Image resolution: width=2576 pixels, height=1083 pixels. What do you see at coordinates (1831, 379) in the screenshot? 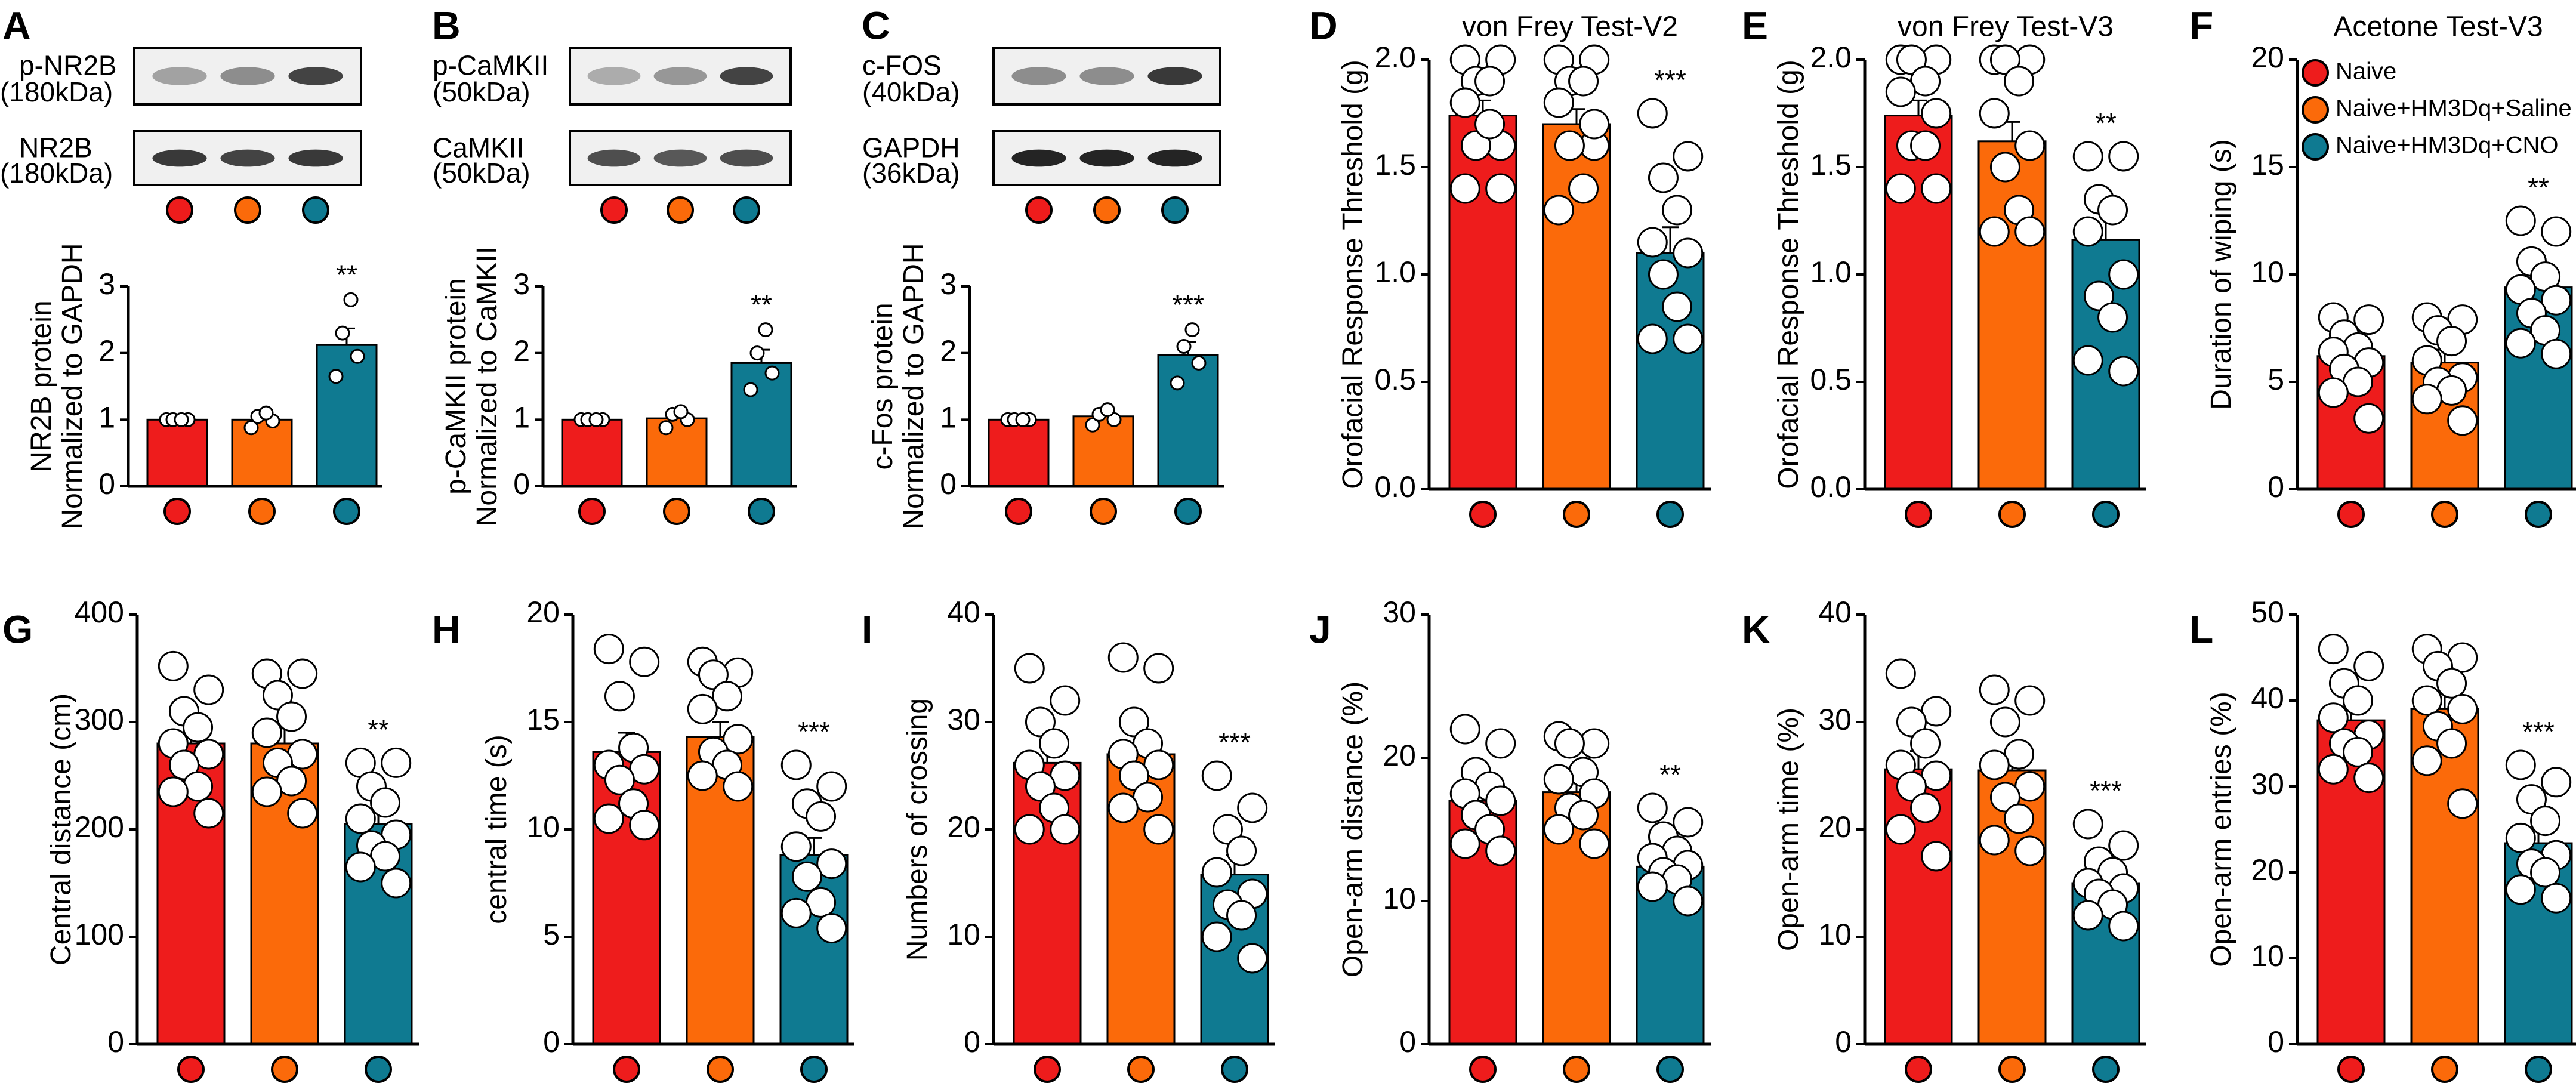
I see `y-tick-label: 0.5` at bounding box center [1831, 379].